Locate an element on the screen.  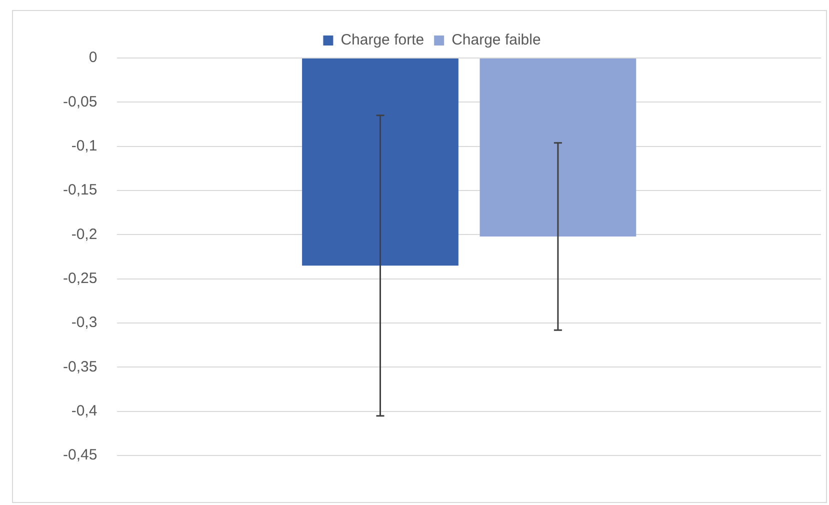
y-tick-label: -0,25 is located at coordinates (80, 279).